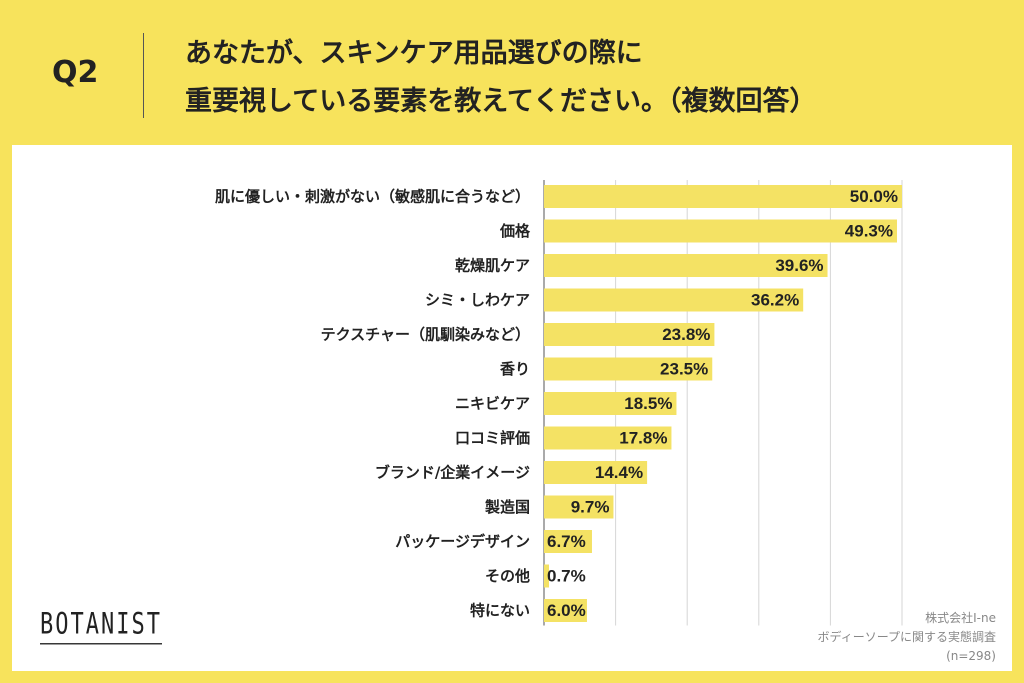  I want to click on source-note: 株式会社I-ne ボディーソープに関する実態調査 (n=298), so click(907, 637).